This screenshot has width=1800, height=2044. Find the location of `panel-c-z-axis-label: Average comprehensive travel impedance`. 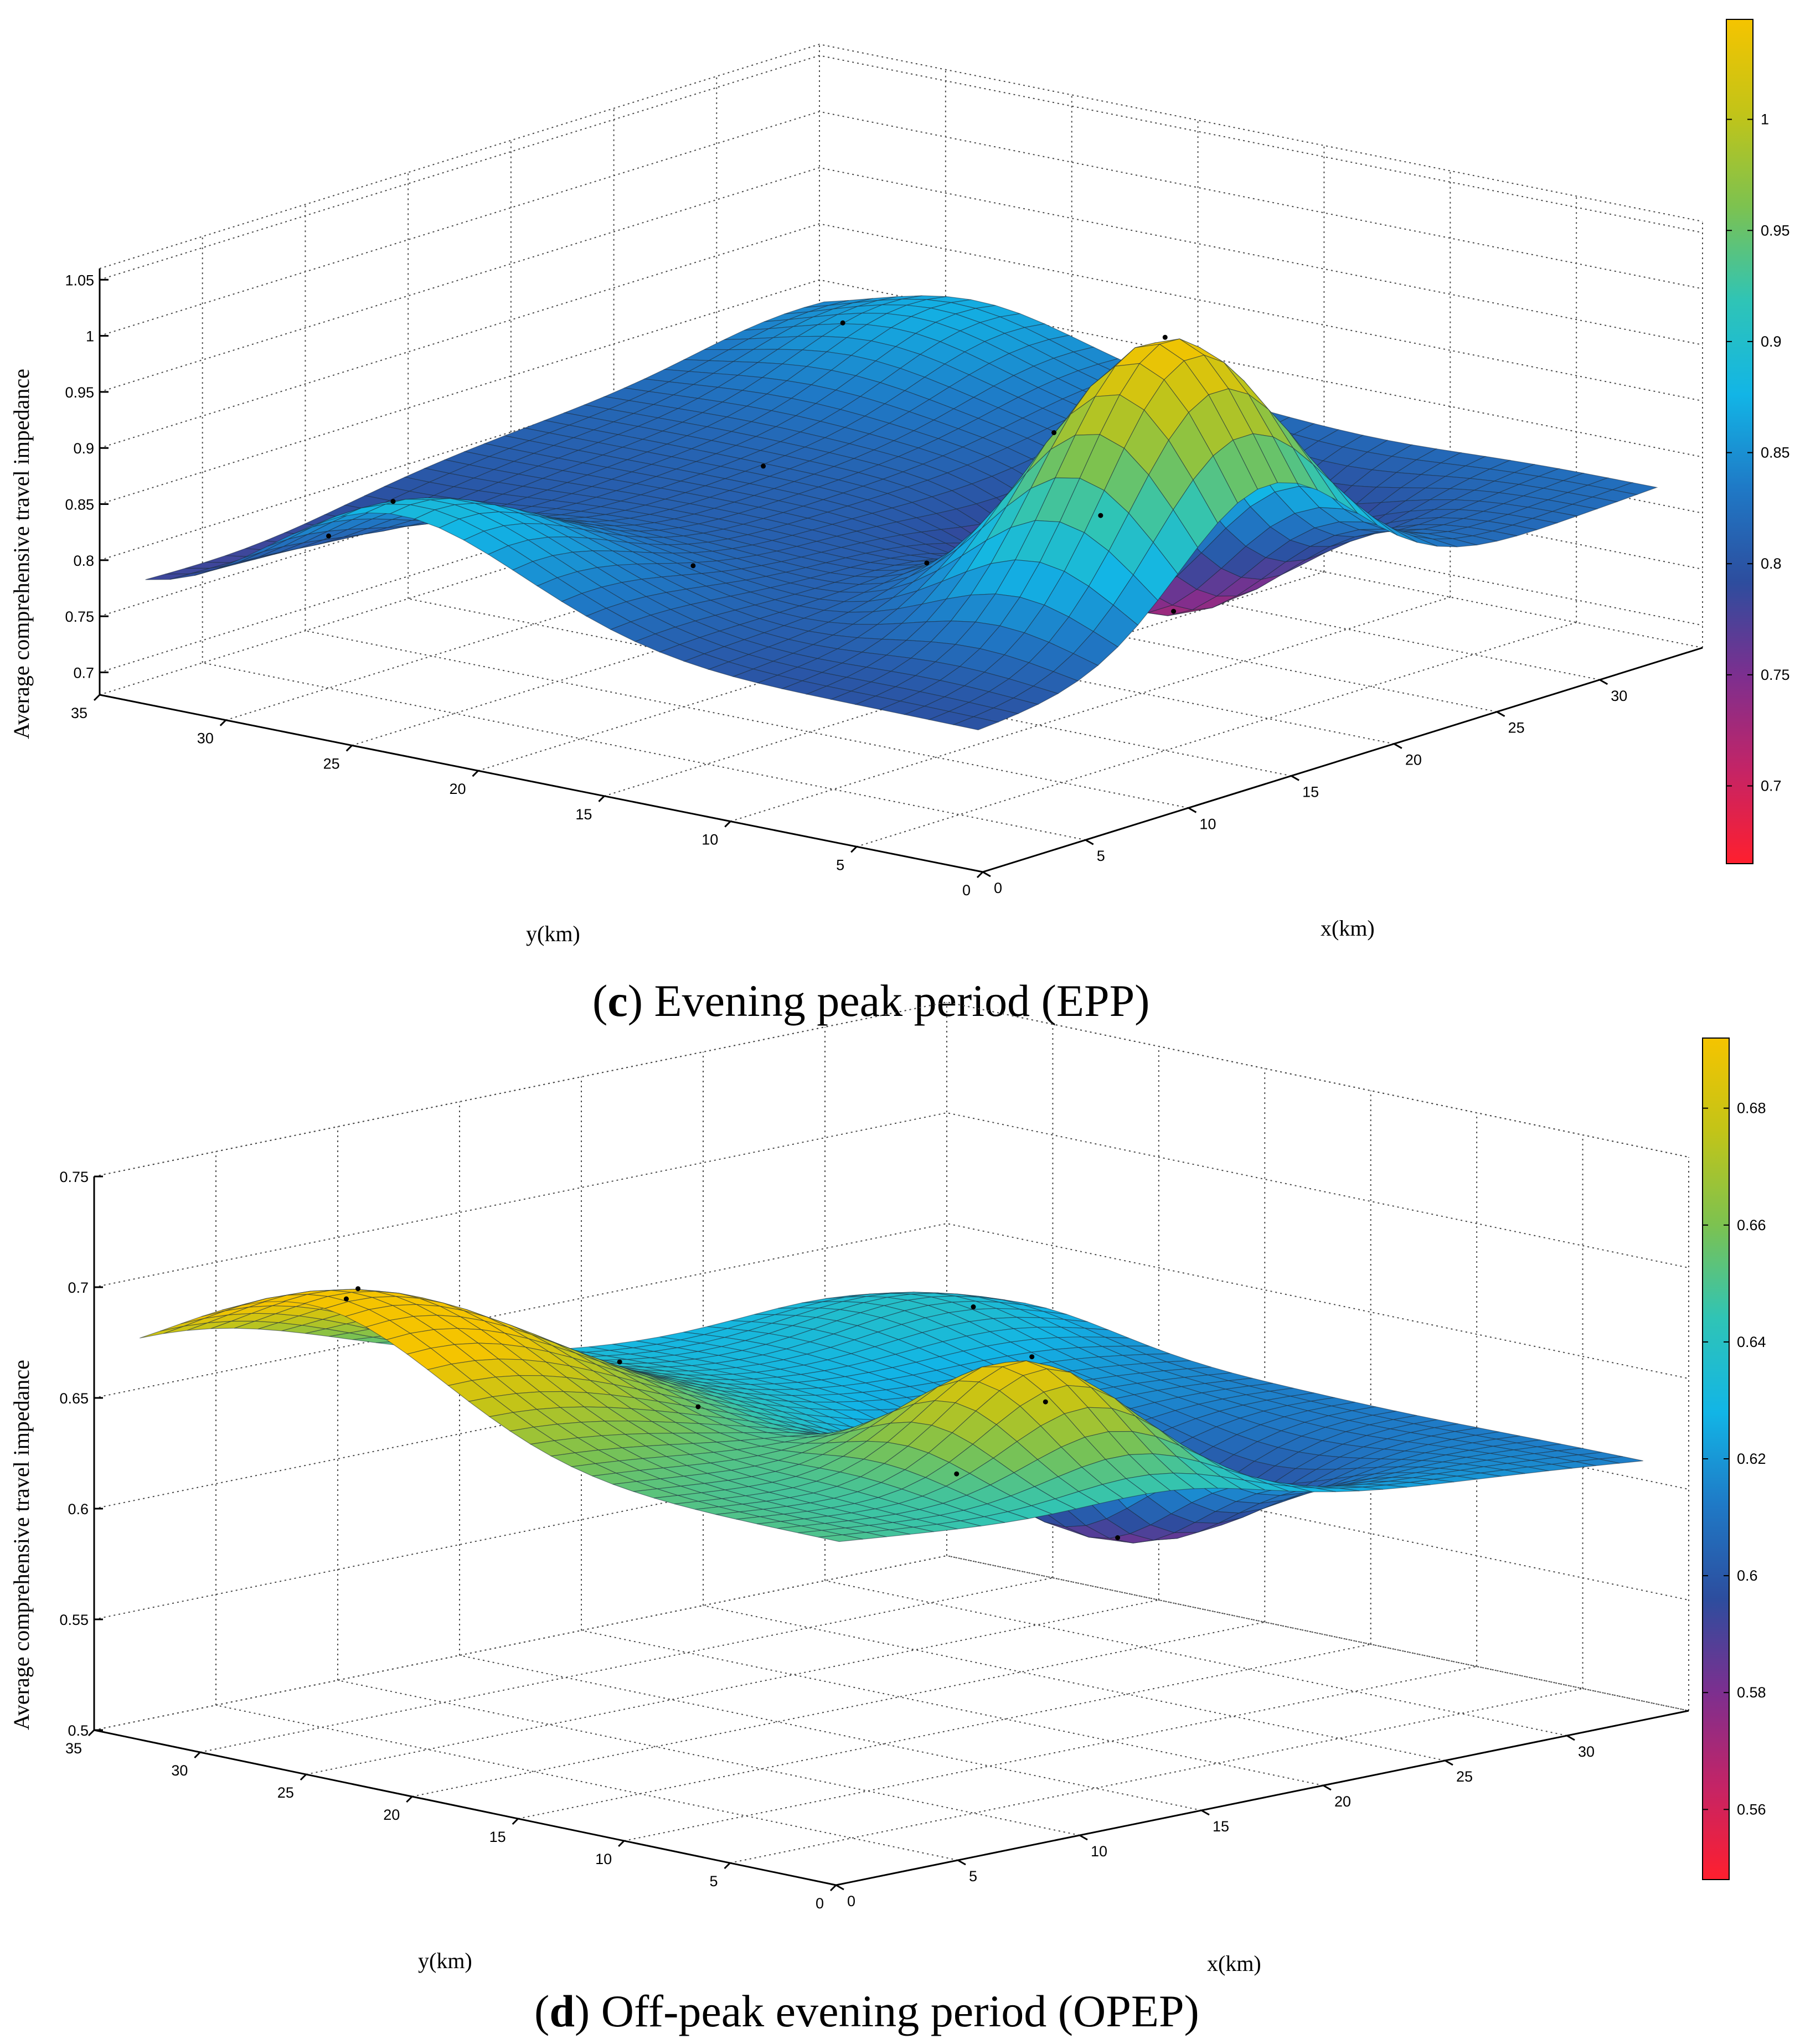

panel-c-z-axis-label: Average comprehensive travel impedance is located at coordinates (21, 554).